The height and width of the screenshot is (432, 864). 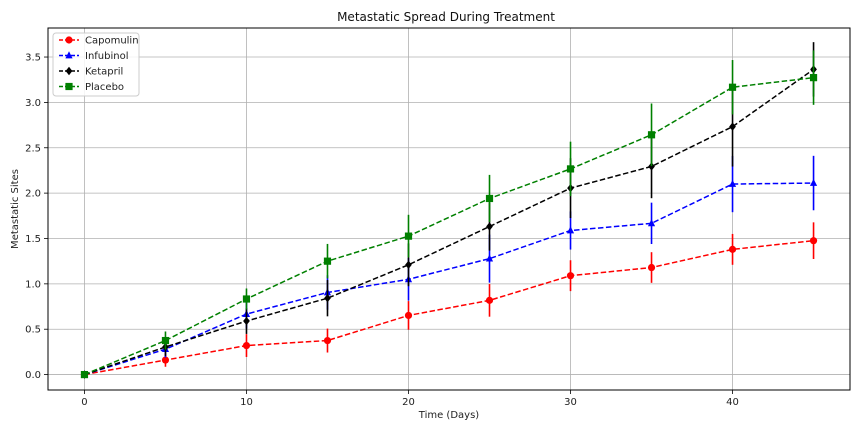 I want to click on chart-title: Metastatic Spread During Treatment, so click(x=446, y=17).